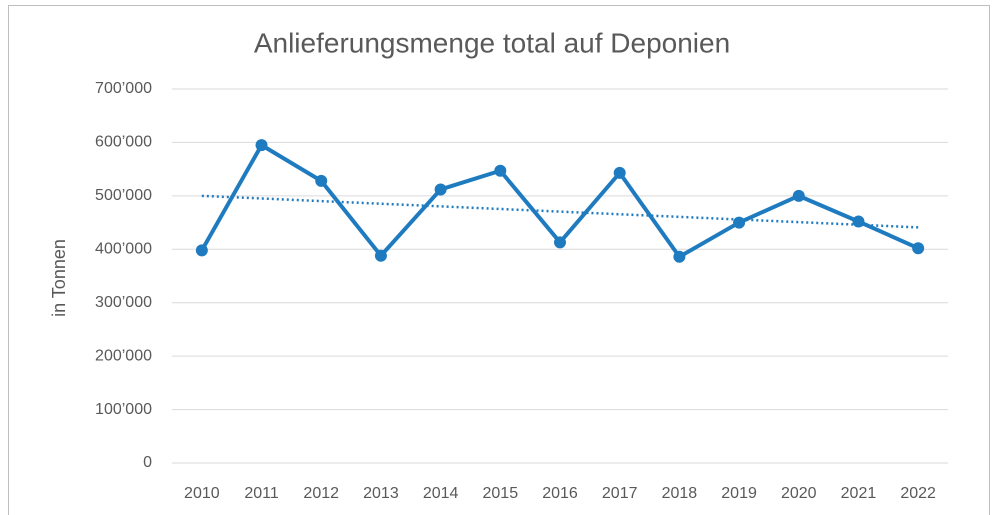  Describe the element at coordinates (739, 493) in the screenshot. I see `x-tick-label: 2019` at that location.